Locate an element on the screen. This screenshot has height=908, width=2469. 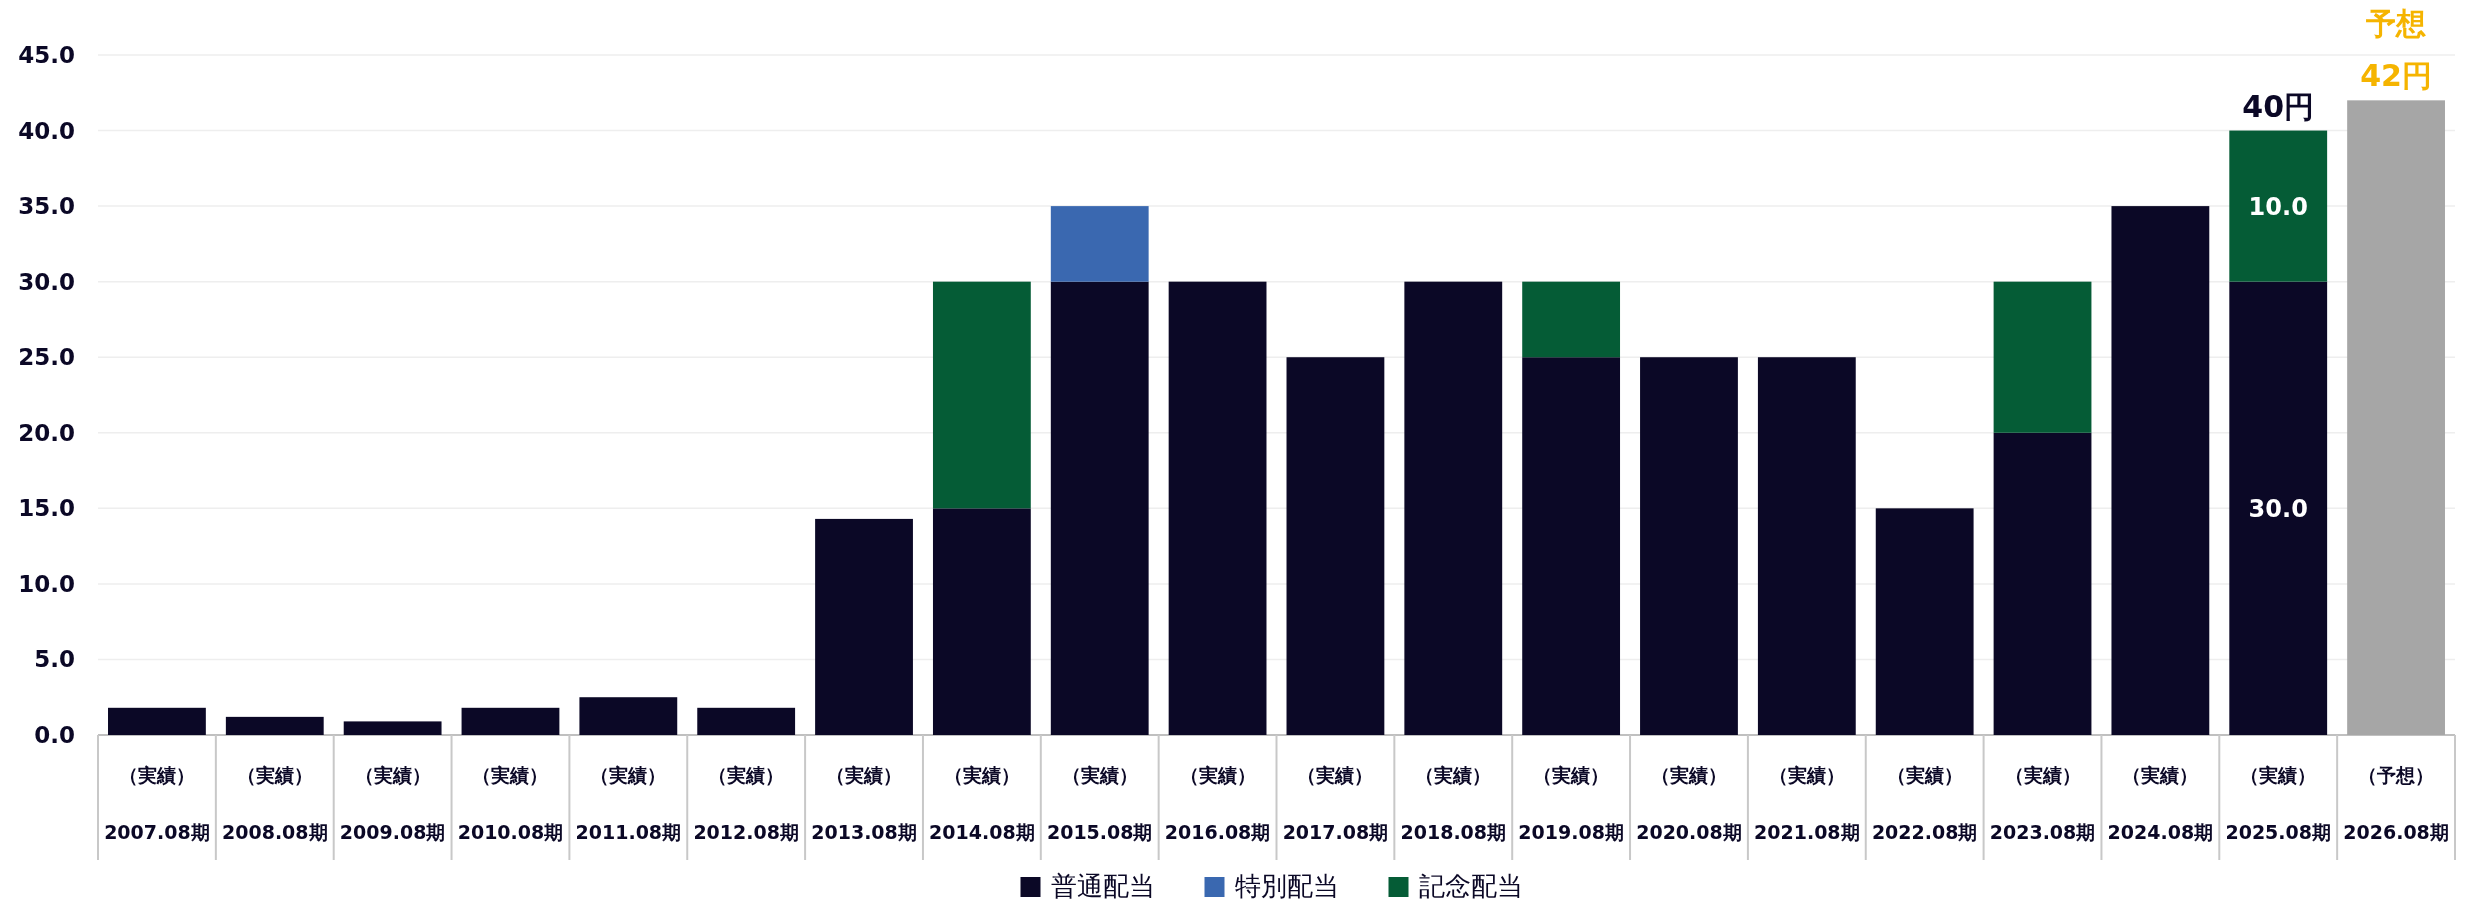
category-label: （実績） 2024.08期 is located at coordinates (2160, 803).